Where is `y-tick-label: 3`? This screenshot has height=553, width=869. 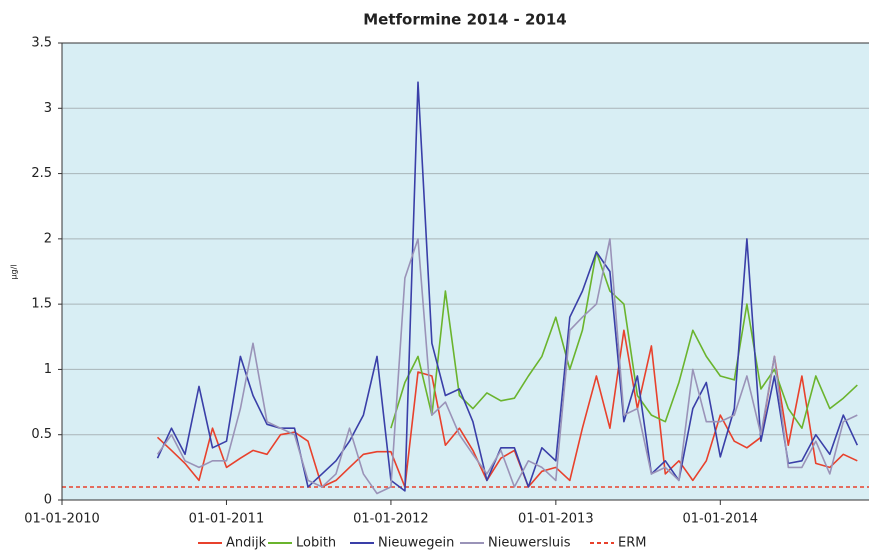 y-tick-label: 3 is located at coordinates (48, 108).